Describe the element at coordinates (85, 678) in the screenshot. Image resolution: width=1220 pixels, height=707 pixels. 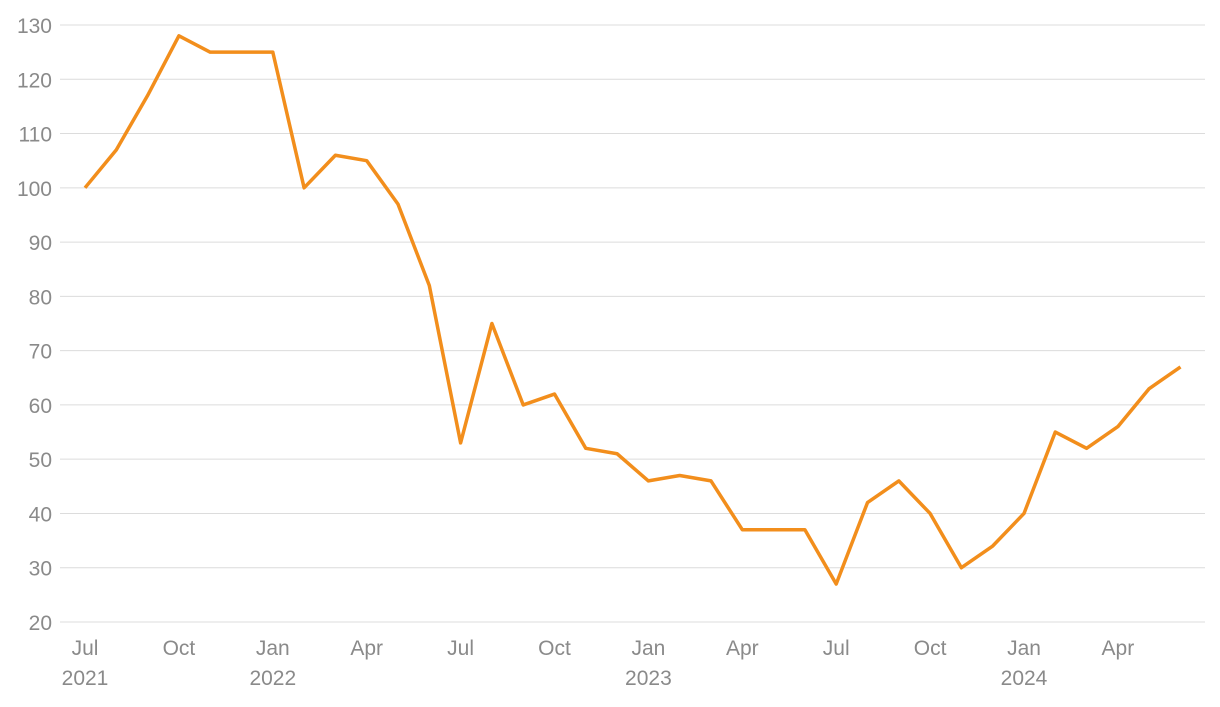
I see `x-tick-label-line: 2021` at that location.